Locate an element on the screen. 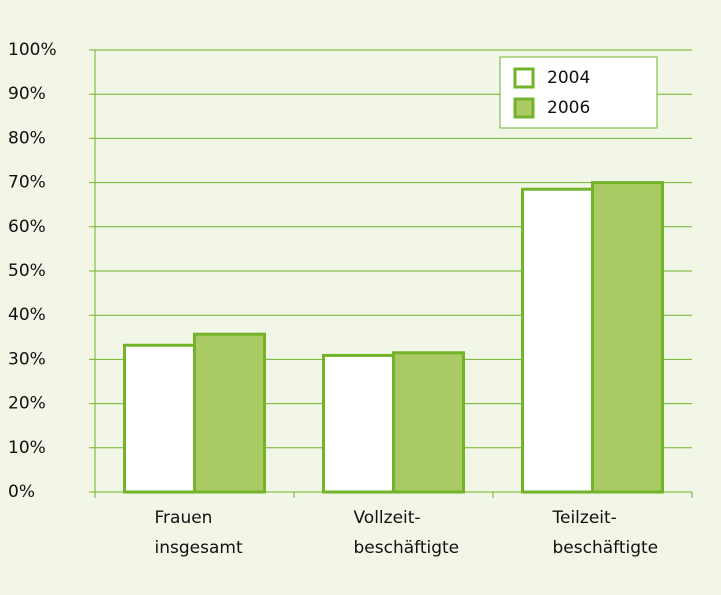  y-tick-label: 70% is located at coordinates (27, 183).